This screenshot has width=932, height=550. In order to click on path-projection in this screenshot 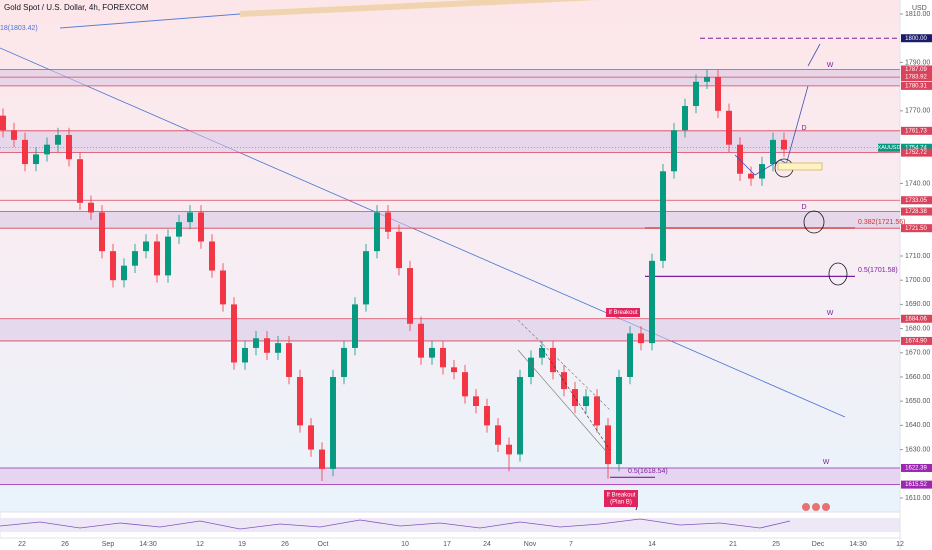, I will do `click(762, 165)`.